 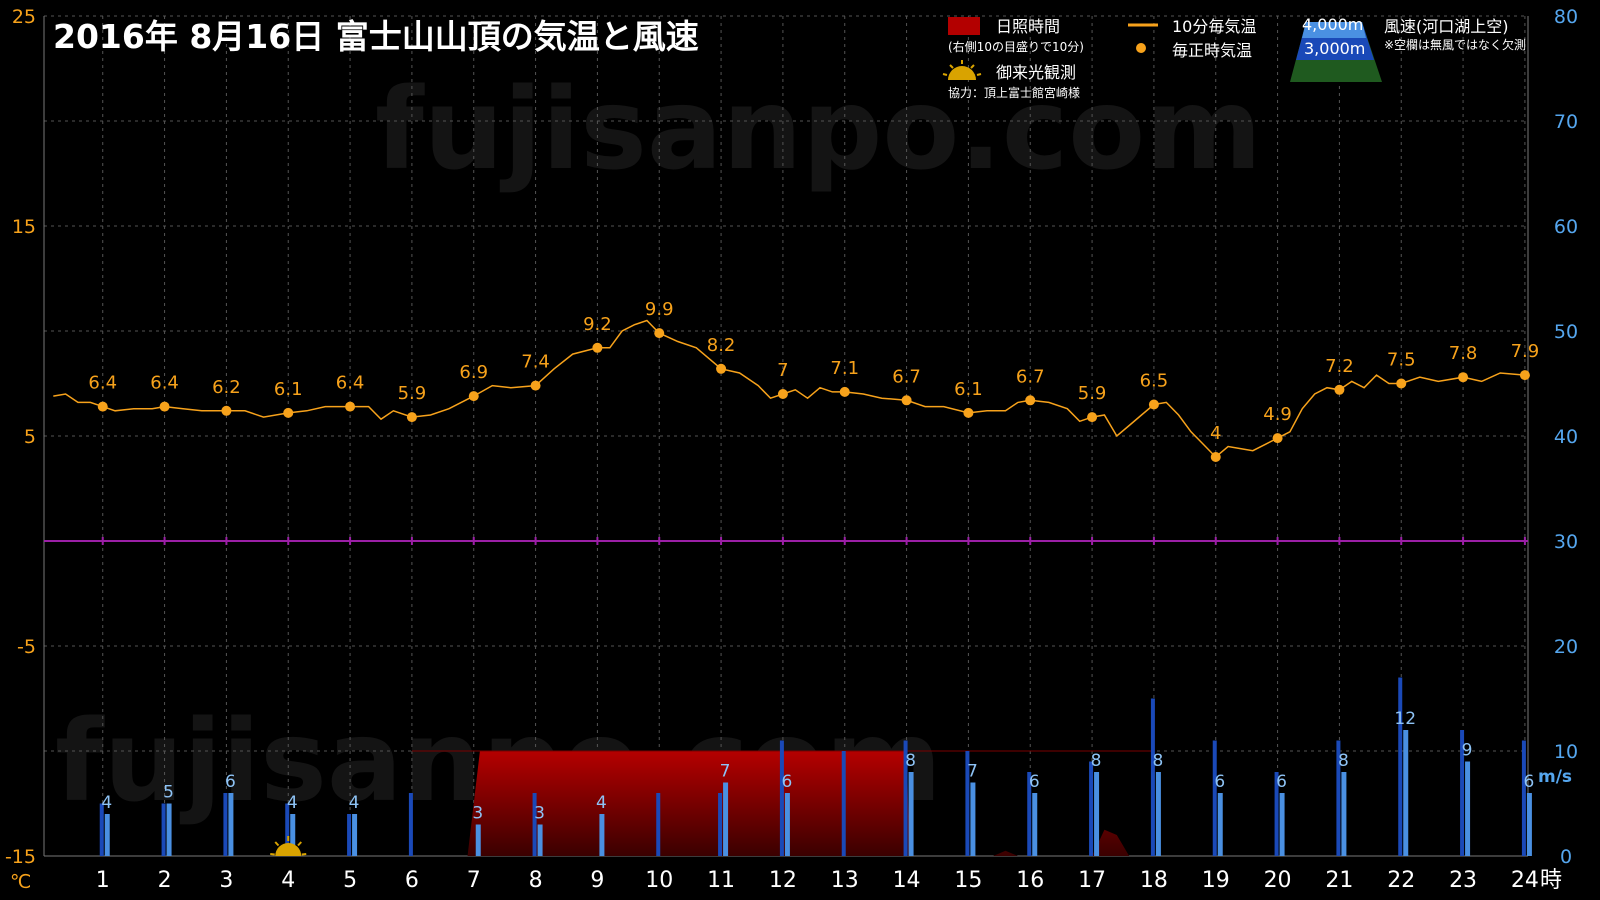 What do you see at coordinates (1036, 72) in the screenshot?
I see `legend-sunrise-label: 御来光観測` at bounding box center [1036, 72].